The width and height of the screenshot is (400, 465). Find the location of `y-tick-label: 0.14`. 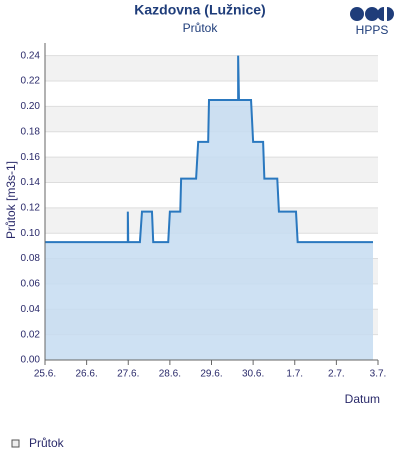

y-tick-label: 0.14 is located at coordinates (31, 182).